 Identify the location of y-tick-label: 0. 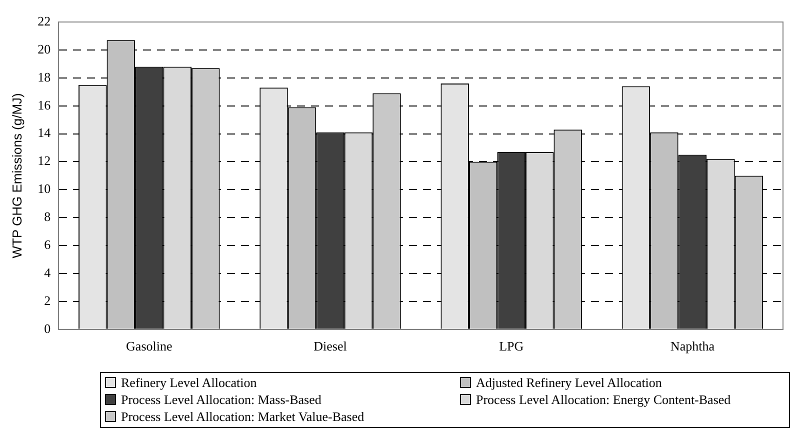
(47, 328).